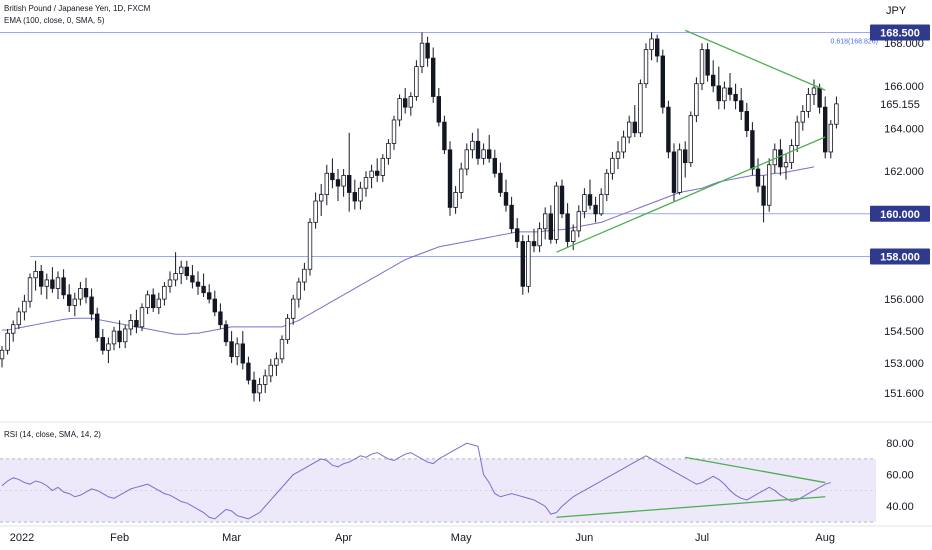 The width and height of the screenshot is (932, 550). I want to click on price-axis-tick: 153.000, so click(904, 364).